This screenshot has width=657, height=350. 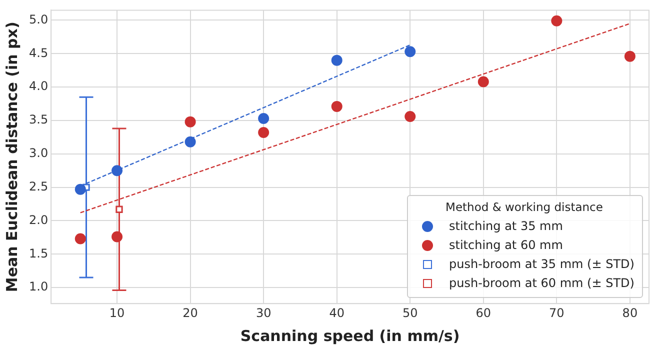 What do you see at coordinates (38, 86) in the screenshot?
I see `y-tick-label: 4.0` at bounding box center [38, 86].